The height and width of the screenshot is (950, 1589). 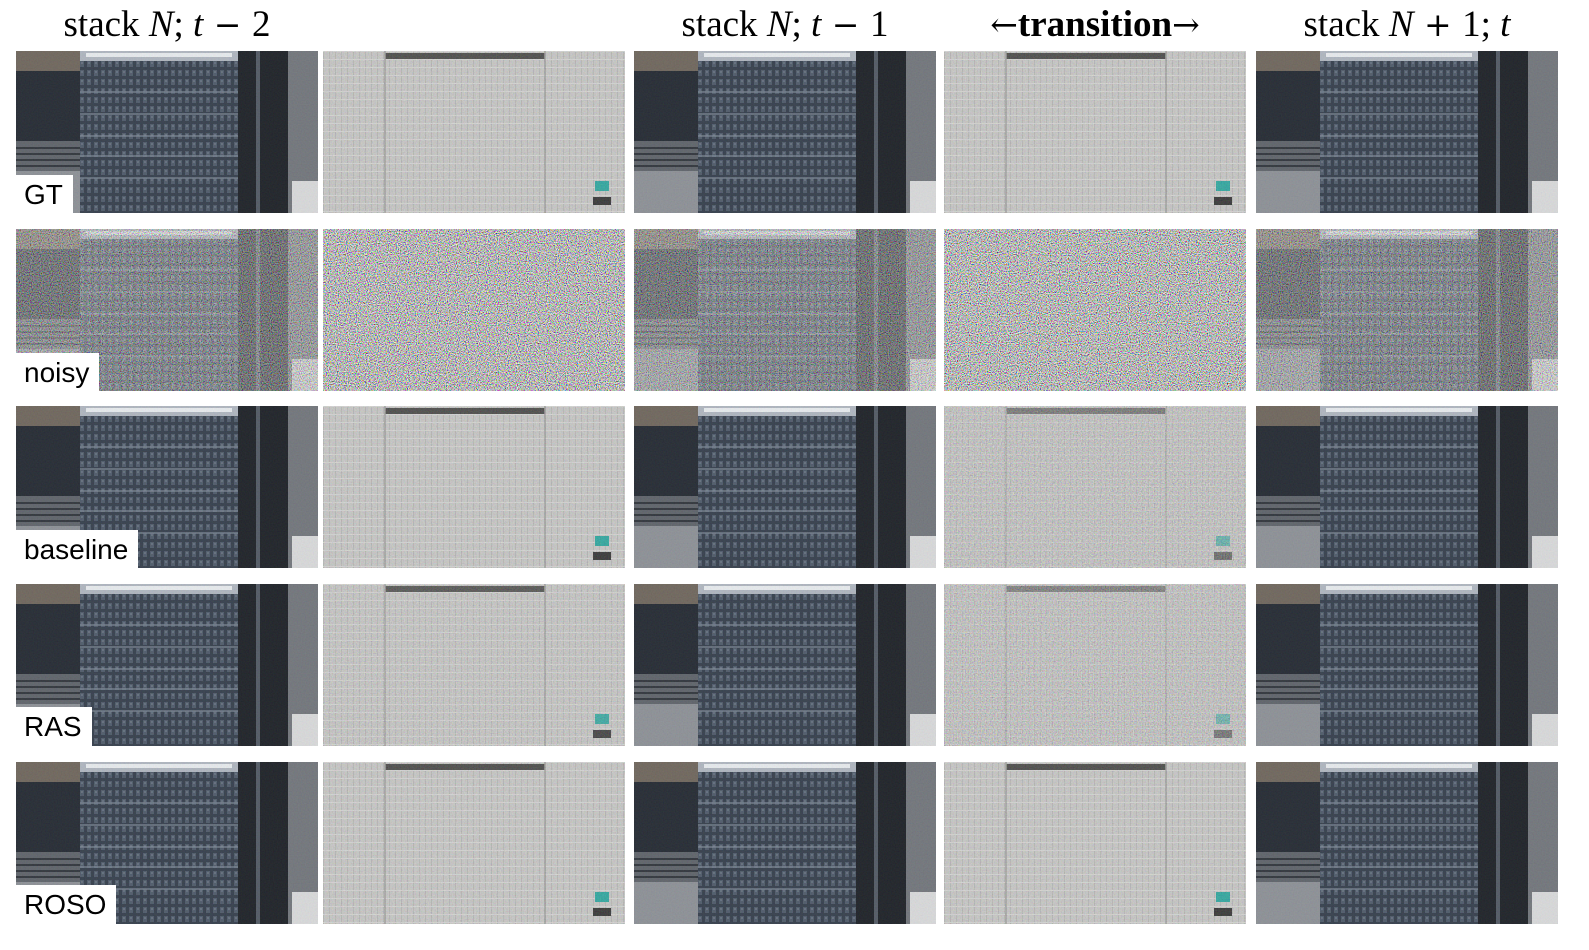 I want to click on tile-gt-transition, so click(x=1095, y=132).